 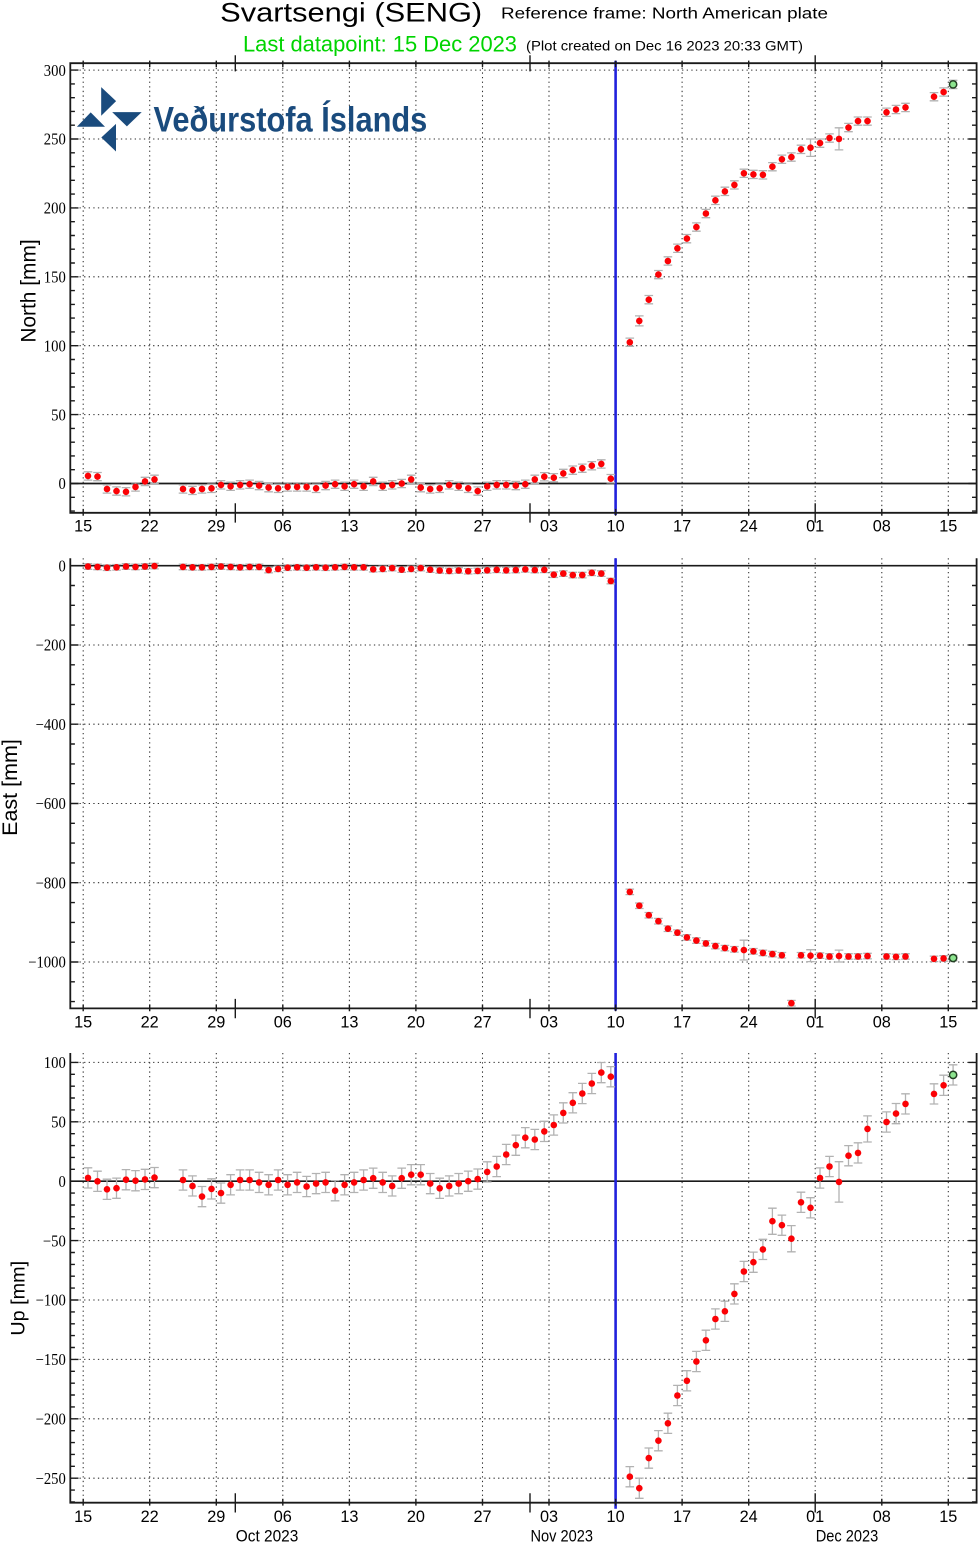 I want to click on svg-text: 300, so click(x=55, y=70).